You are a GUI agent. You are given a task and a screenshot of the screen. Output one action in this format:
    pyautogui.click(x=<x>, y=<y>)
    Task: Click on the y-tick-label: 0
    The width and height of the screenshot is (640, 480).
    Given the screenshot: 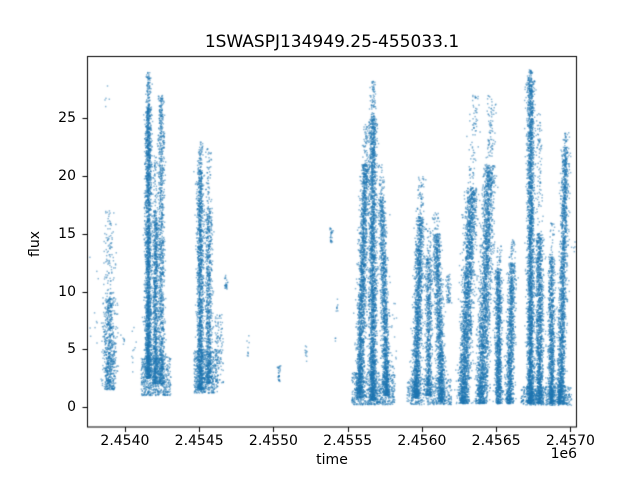 What is the action you would take?
    pyautogui.click(x=71, y=407)
    